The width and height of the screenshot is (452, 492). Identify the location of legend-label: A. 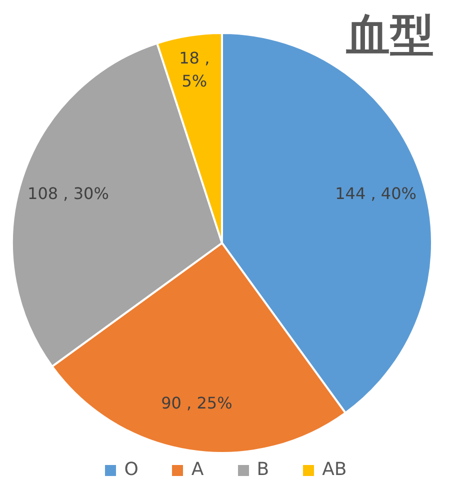
(197, 470).